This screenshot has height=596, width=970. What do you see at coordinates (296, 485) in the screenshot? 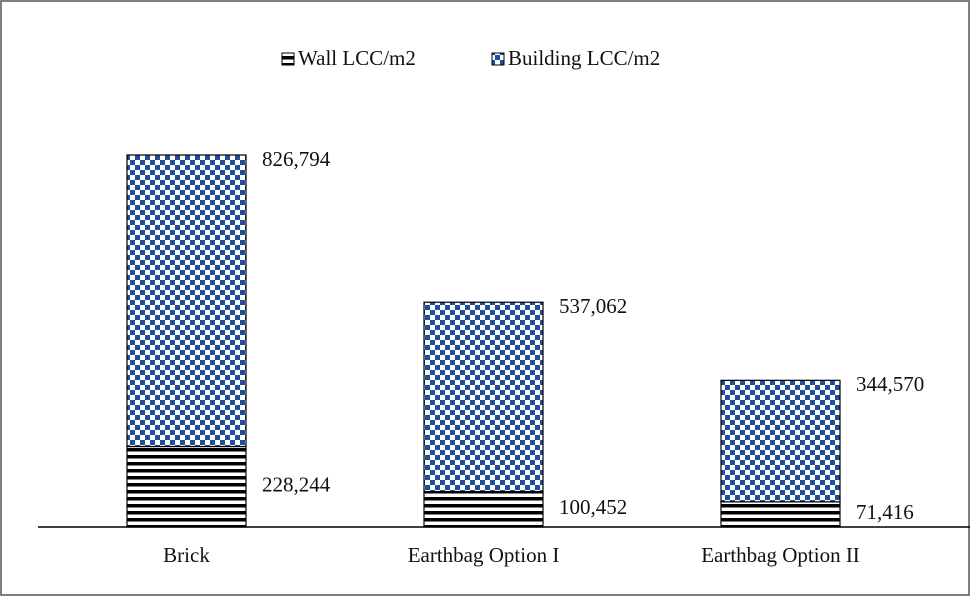
I see `value-label: 228,244` at bounding box center [296, 485].